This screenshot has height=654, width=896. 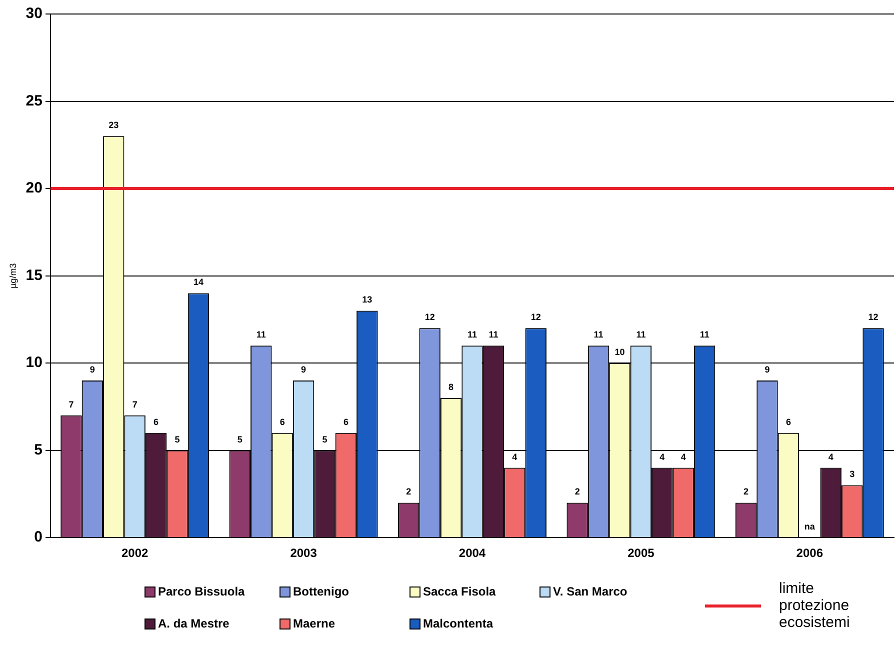 What do you see at coordinates (641, 553) in the screenshot?
I see `x-tick-label: 2005` at bounding box center [641, 553].